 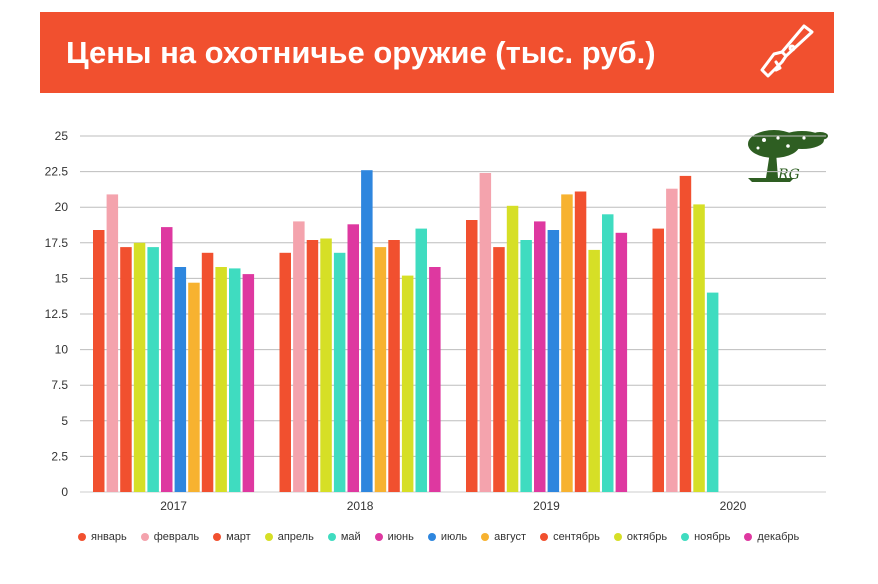 I want to click on y-axis-ticks: 0 2.5 5 7.5 10 12.5 15 17.5 20 22.5 25, so click(x=57, y=314).